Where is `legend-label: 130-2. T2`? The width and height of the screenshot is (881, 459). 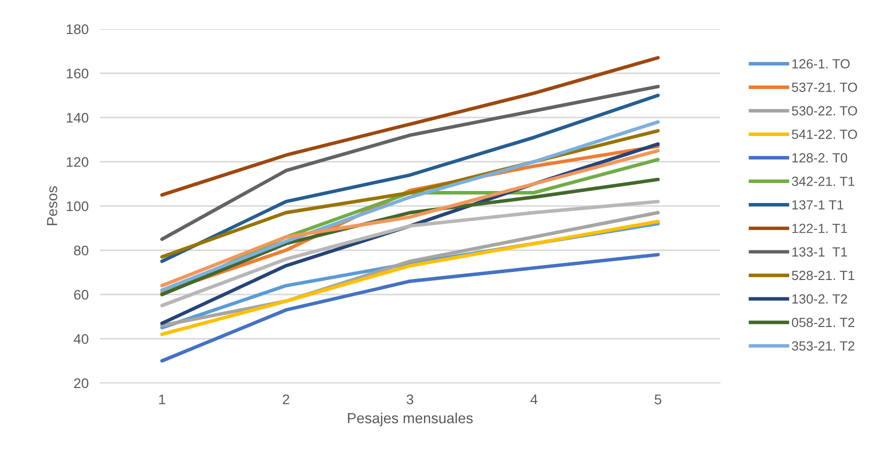 legend-label: 130-2. T2 is located at coordinates (819, 299).